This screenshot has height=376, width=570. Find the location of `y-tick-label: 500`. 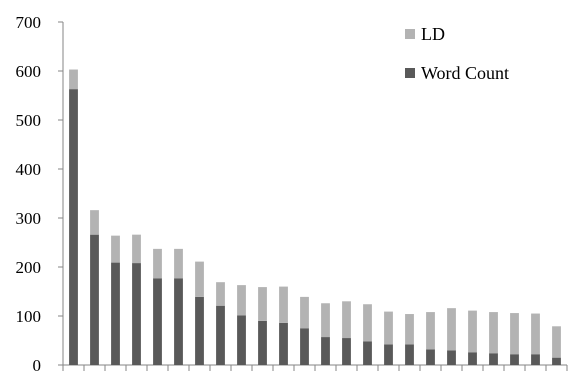

y-tick-label: 500 is located at coordinates (29, 120).